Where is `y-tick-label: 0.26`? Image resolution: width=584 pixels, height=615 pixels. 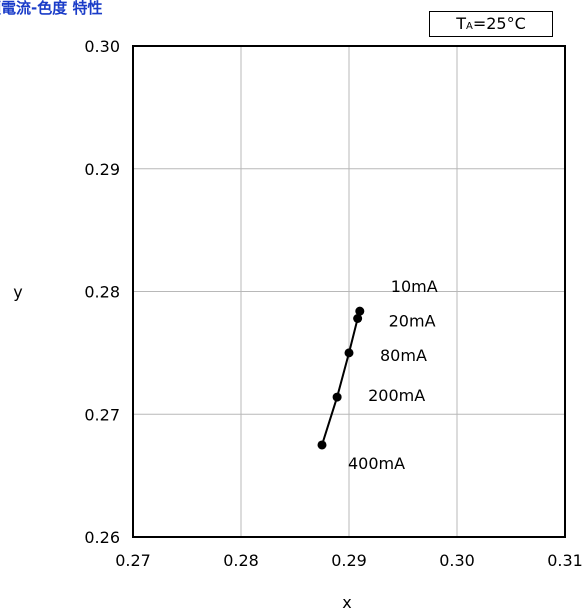 y-tick-label: 0.26 is located at coordinates (102, 537).